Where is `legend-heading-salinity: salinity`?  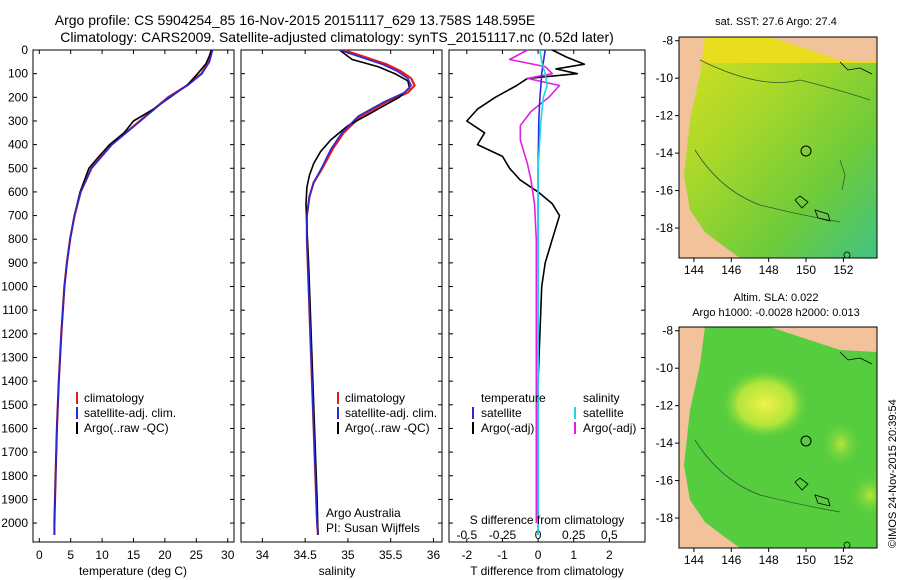
legend-heading-salinity: salinity is located at coordinates (601, 398).